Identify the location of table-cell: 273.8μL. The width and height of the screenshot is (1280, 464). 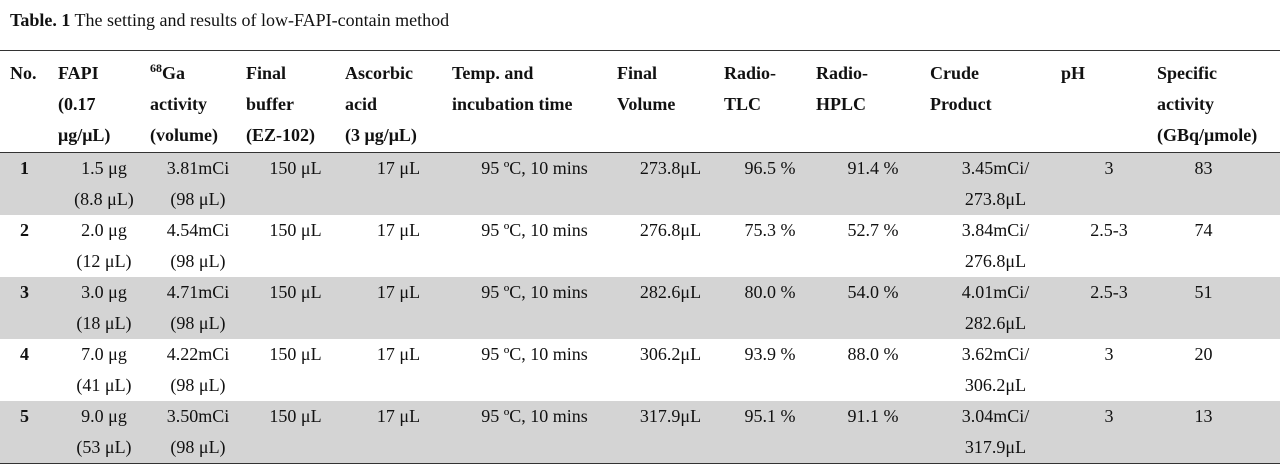
(670, 183).